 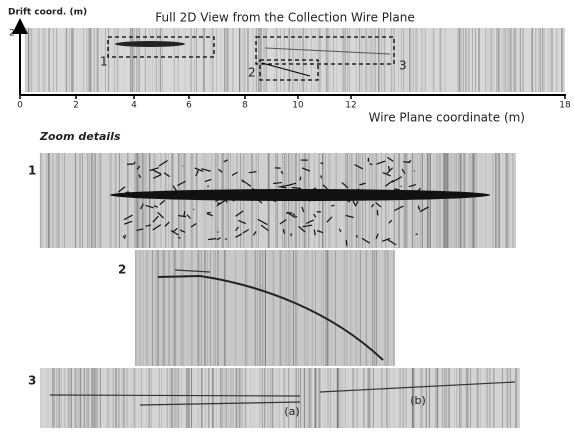 I want to click on x-tick-label: 8, so click(x=245, y=106).